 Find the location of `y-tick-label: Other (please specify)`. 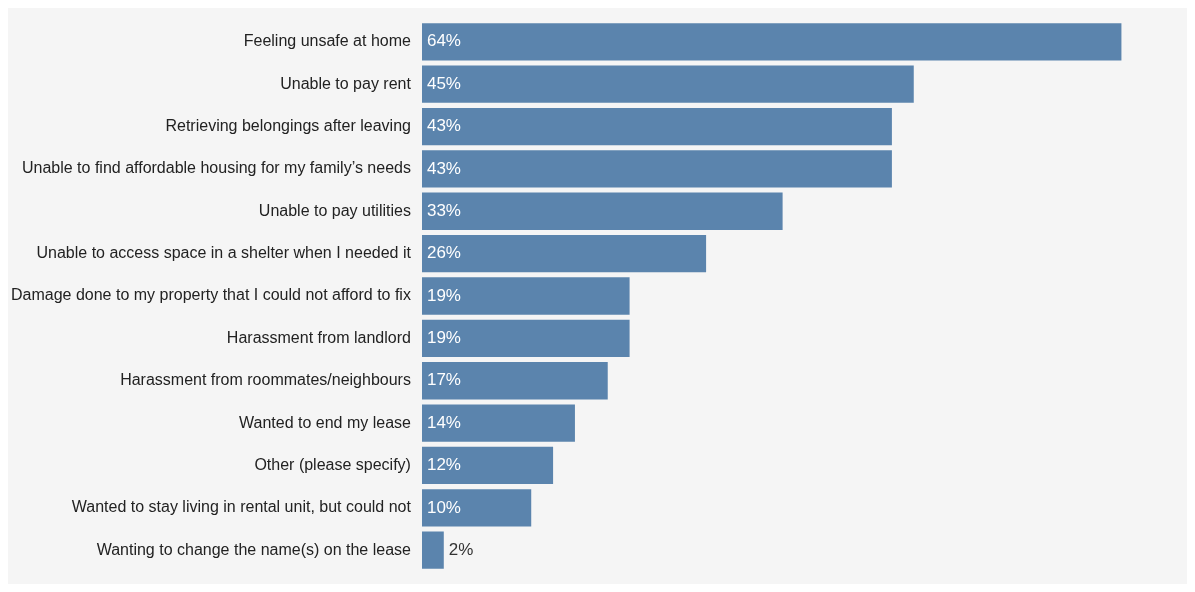

y-tick-label: Other (please specify) is located at coordinates (332, 464).